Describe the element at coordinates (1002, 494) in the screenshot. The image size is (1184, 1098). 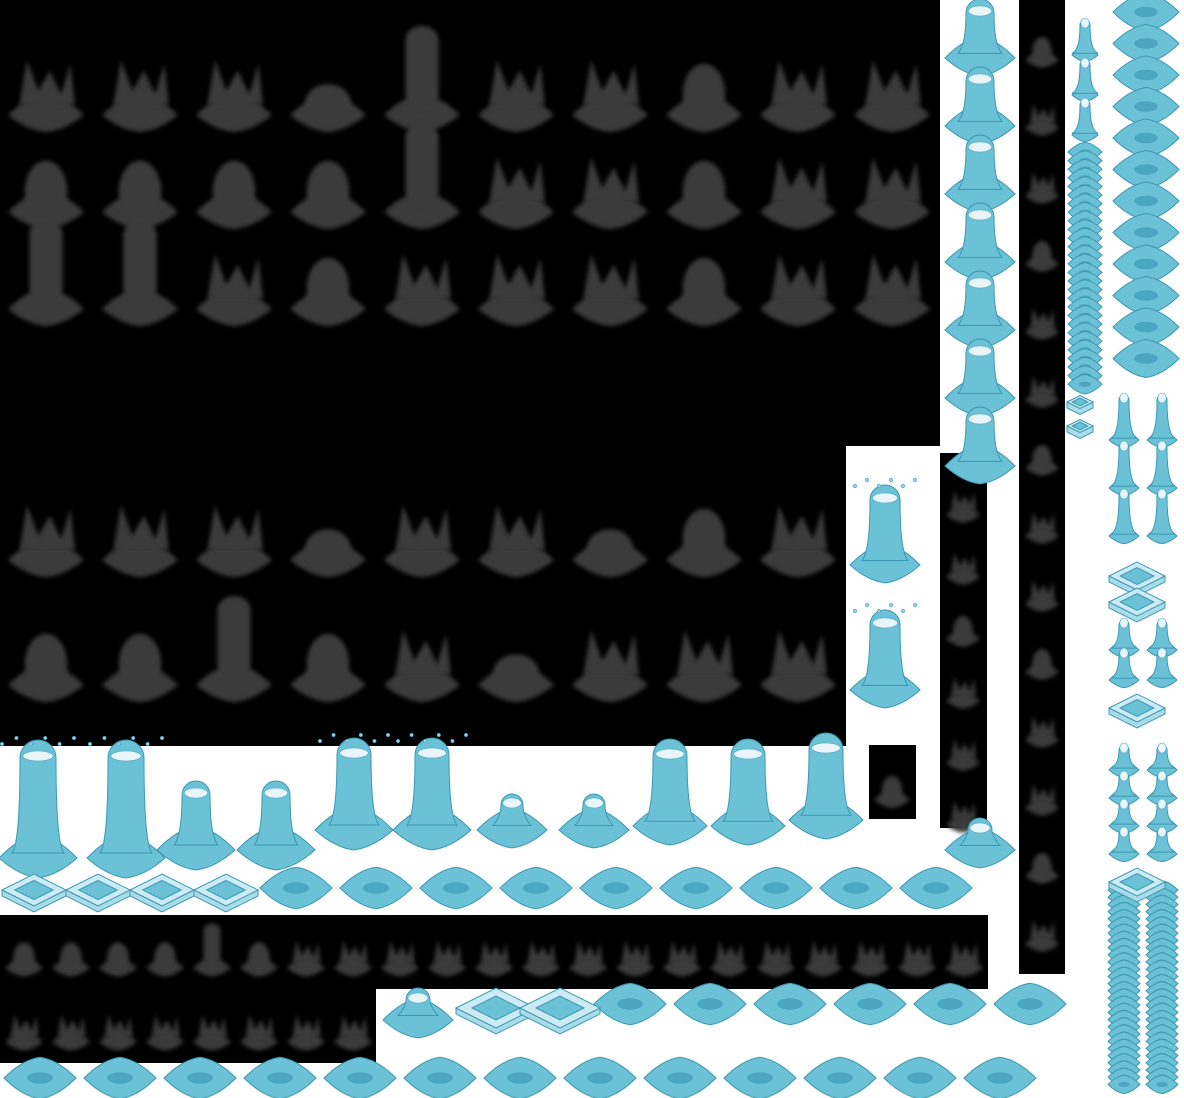
I see `strip-shadow-frames` at that location.